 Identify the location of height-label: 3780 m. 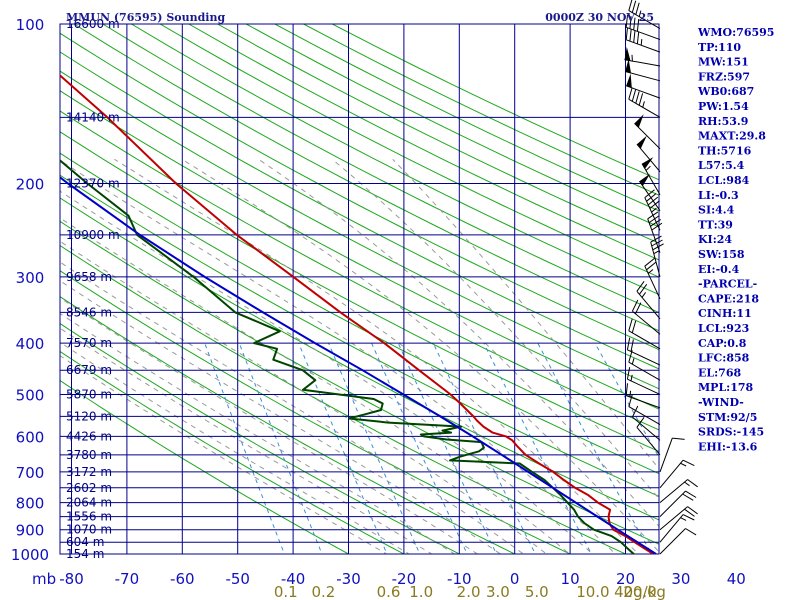
(89, 455).